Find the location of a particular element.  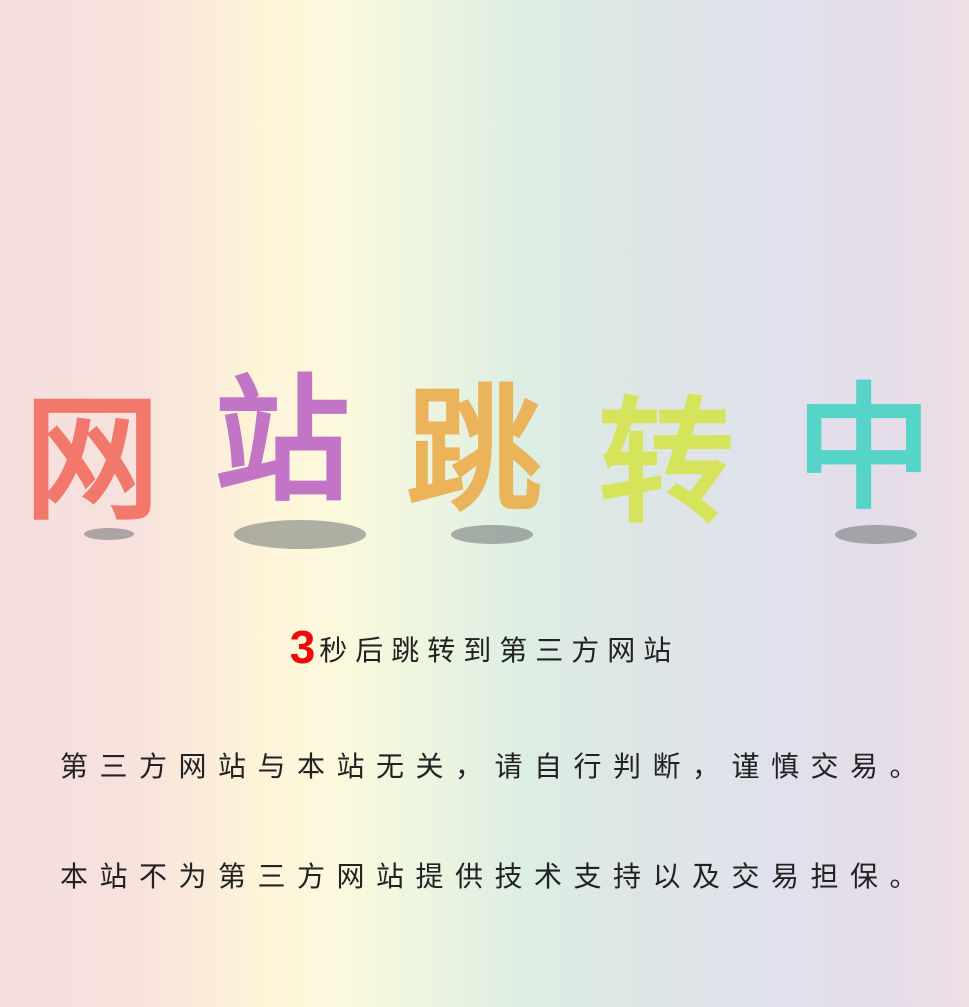

countdown-message: 3秒后跳转到第三方网站 is located at coordinates (484, 647).